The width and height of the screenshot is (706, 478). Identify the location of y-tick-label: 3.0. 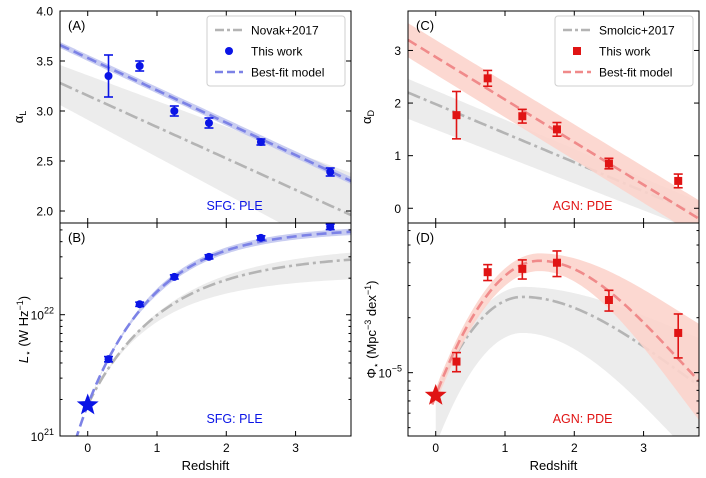
(44, 112).